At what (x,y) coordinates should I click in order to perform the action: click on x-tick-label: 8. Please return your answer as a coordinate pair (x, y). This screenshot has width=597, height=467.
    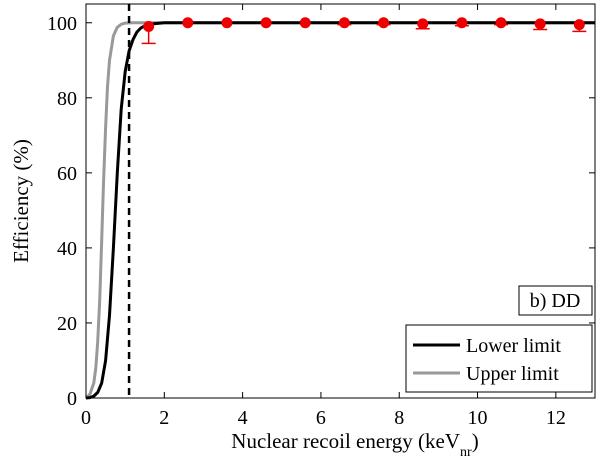
    Looking at the image, I should click on (399, 418).